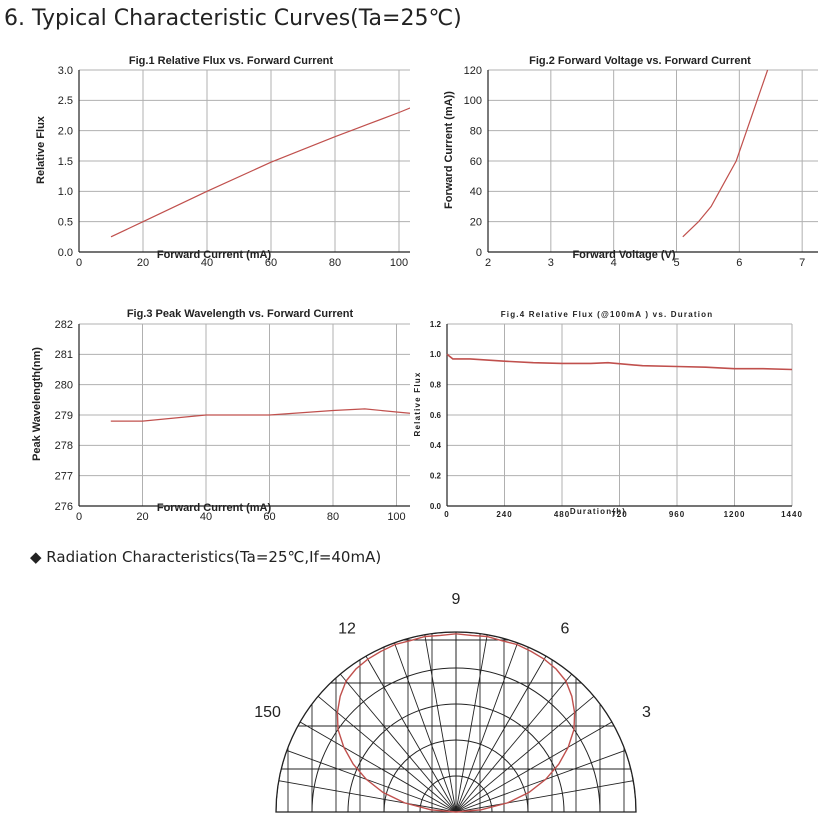 The height and width of the screenshot is (830, 818). Describe the element at coordinates (456, 599) in the screenshot. I see `polar-angle-label: 9` at that location.